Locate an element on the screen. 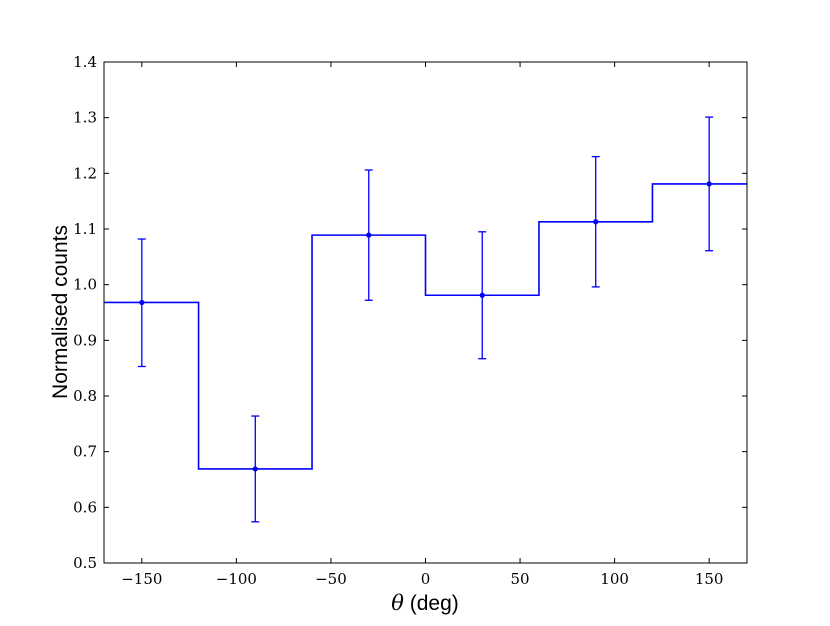 This screenshot has width=830, height=626. y-tick-label: 1.4 is located at coordinates (85, 62).